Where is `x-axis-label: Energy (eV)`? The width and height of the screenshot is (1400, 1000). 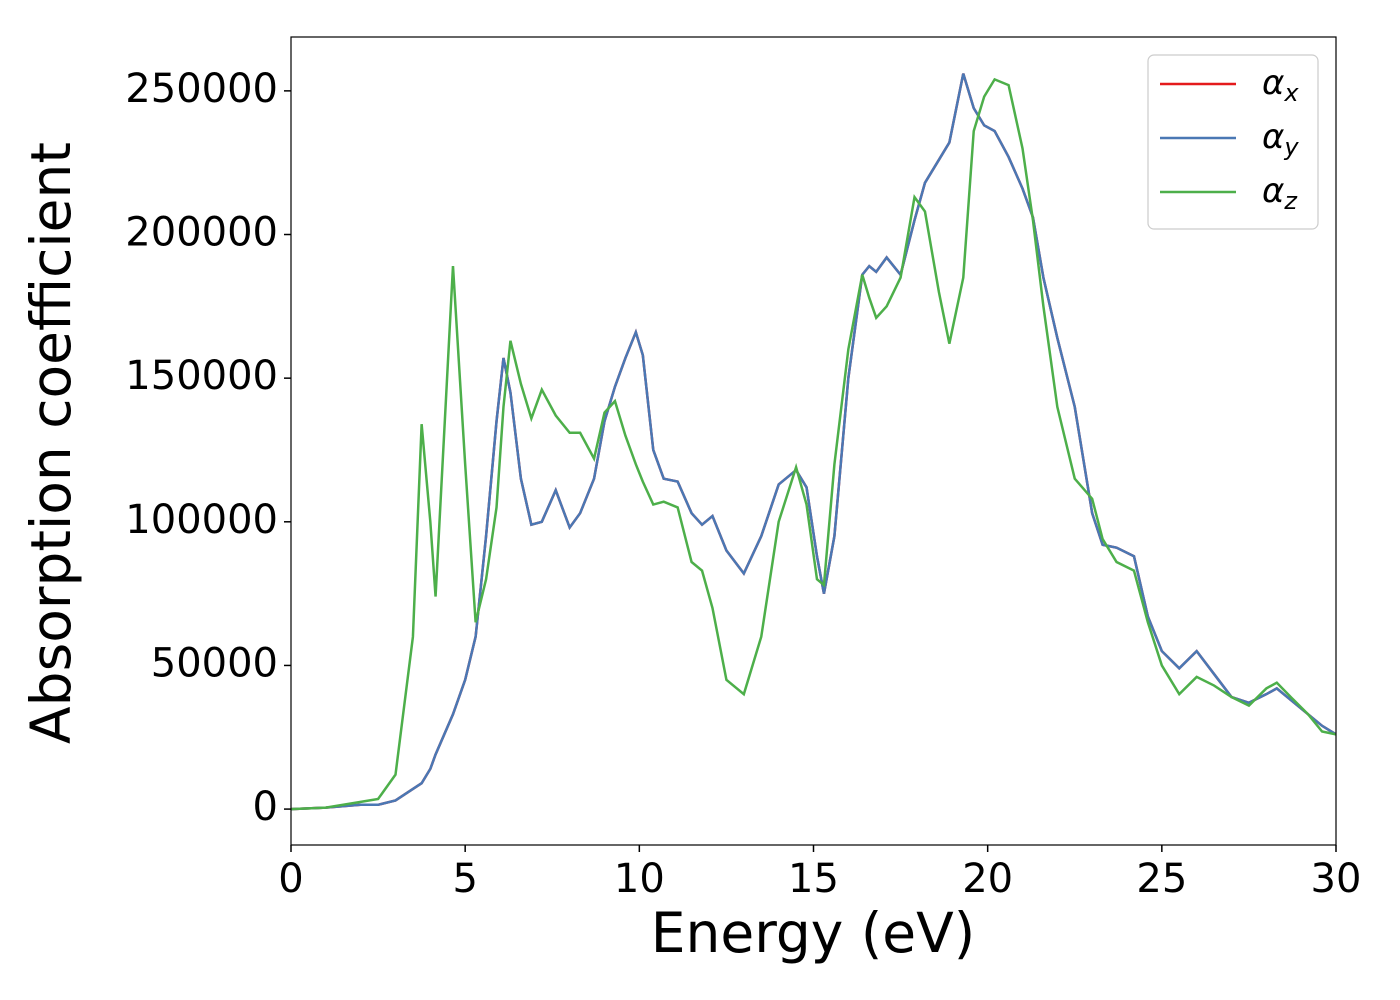
x-axis-label: Energy (eV) is located at coordinates (813, 933).